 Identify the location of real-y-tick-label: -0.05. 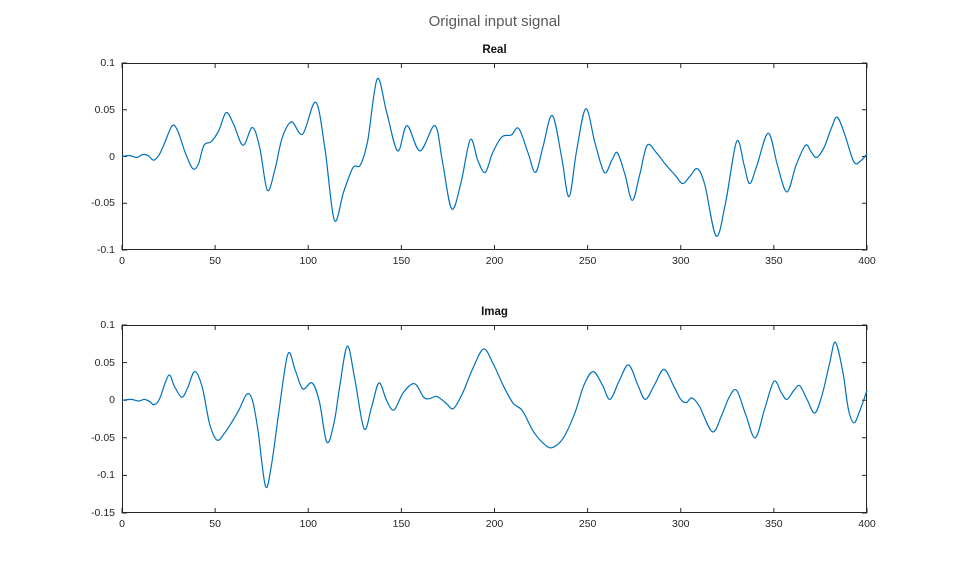
(103, 203).